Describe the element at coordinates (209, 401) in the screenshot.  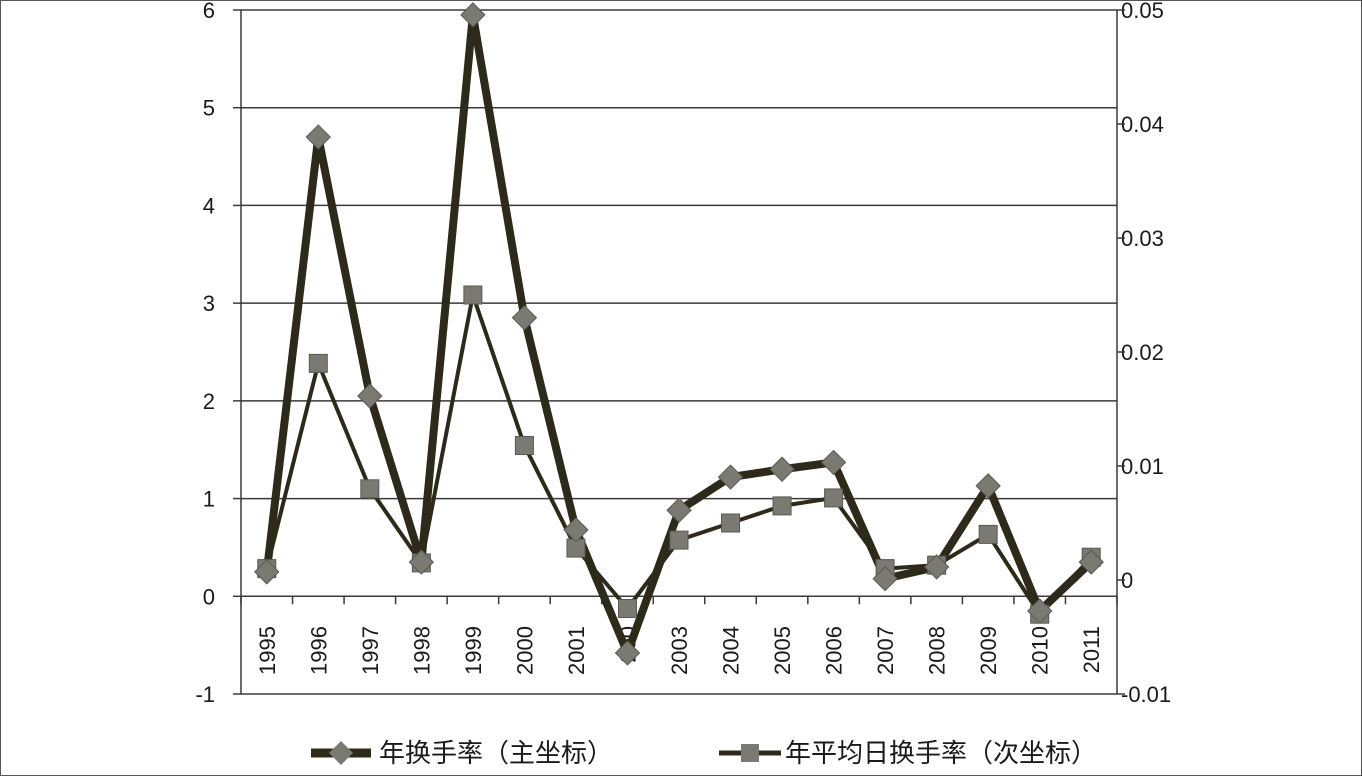
I see `left-tick-label: 2` at that location.